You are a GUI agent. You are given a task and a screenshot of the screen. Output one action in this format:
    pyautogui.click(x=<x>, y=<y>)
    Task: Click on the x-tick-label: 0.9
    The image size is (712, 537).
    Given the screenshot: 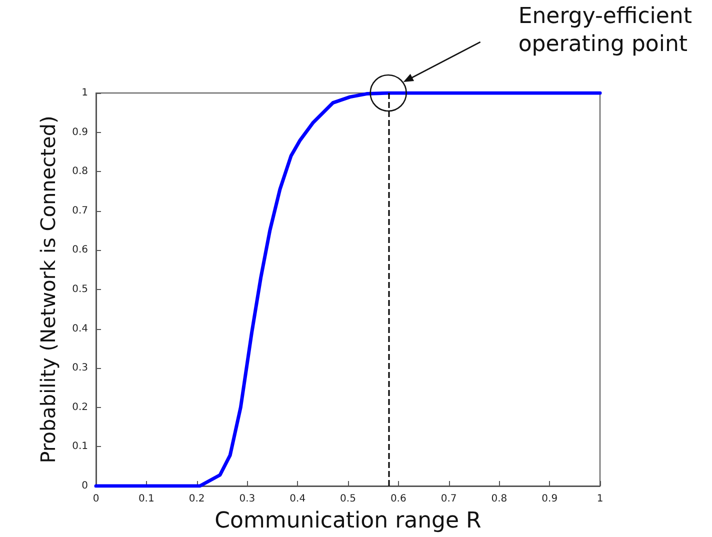 What is the action you would take?
    pyautogui.click(x=550, y=499)
    